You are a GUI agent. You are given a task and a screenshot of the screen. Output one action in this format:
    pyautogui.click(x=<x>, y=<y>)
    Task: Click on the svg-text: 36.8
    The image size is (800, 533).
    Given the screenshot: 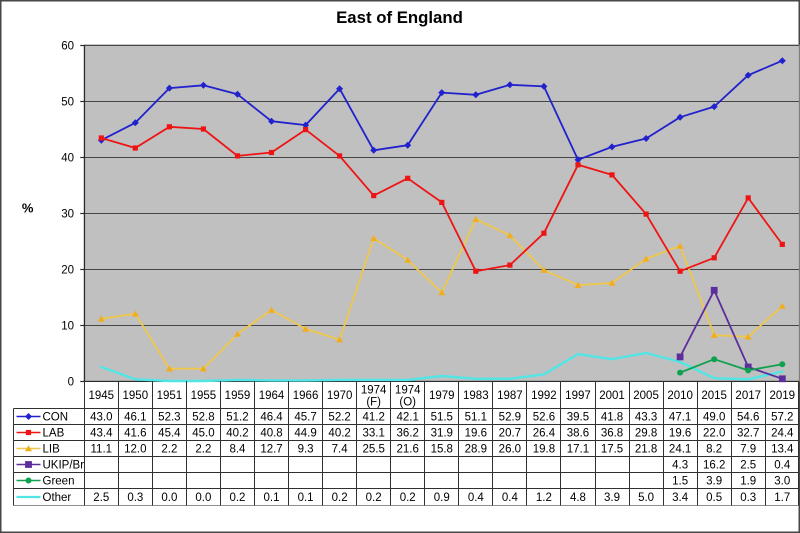 What is the action you would take?
    pyautogui.click(x=612, y=434)
    